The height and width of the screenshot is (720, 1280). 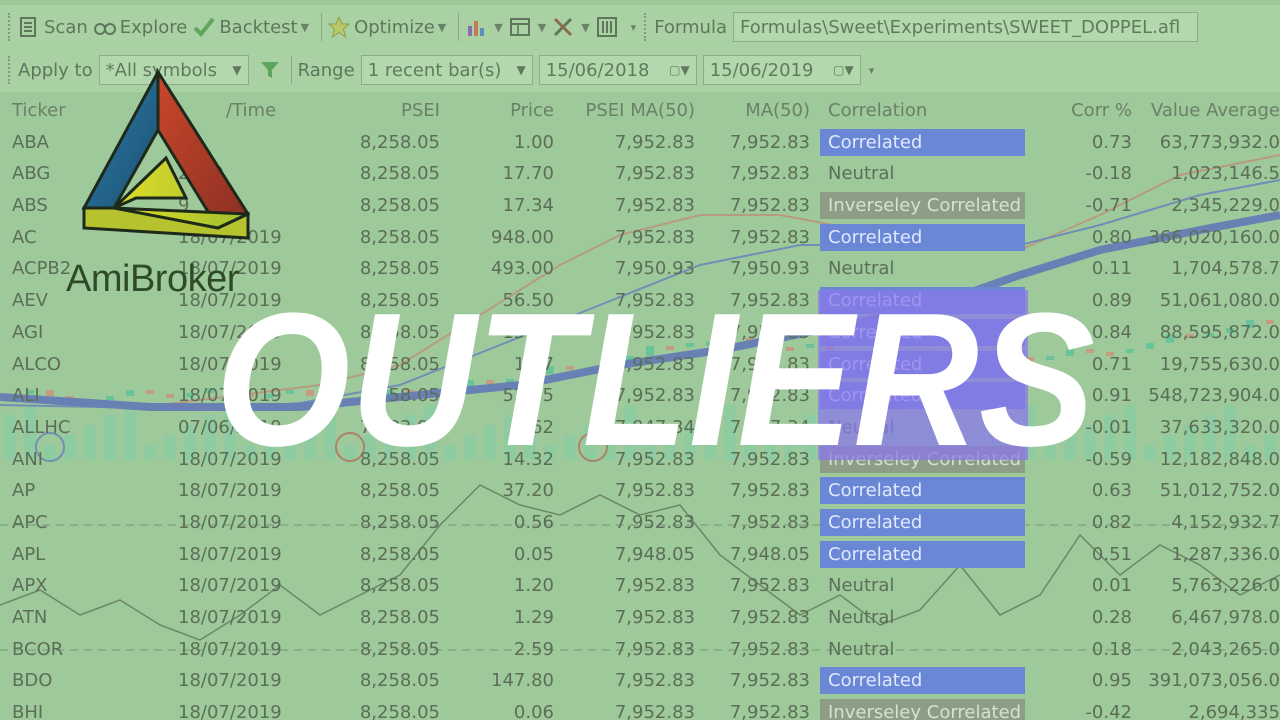 What do you see at coordinates (258, 27) in the screenshot?
I see `backtest-label: Backtest` at bounding box center [258, 27].